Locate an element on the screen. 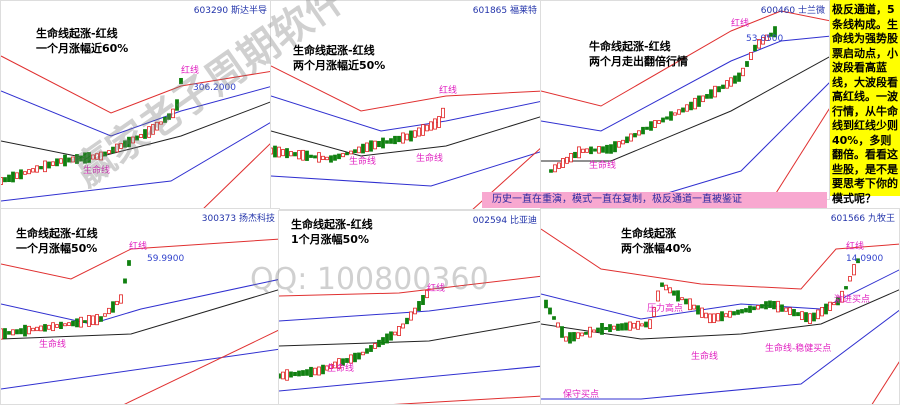 This screenshot has height=405, width=900. chart-panel-002594: 002594 比亚迪 生命线起涨-红线 1个月涨幅50% 红线 生命线 is located at coordinates (410, 307).